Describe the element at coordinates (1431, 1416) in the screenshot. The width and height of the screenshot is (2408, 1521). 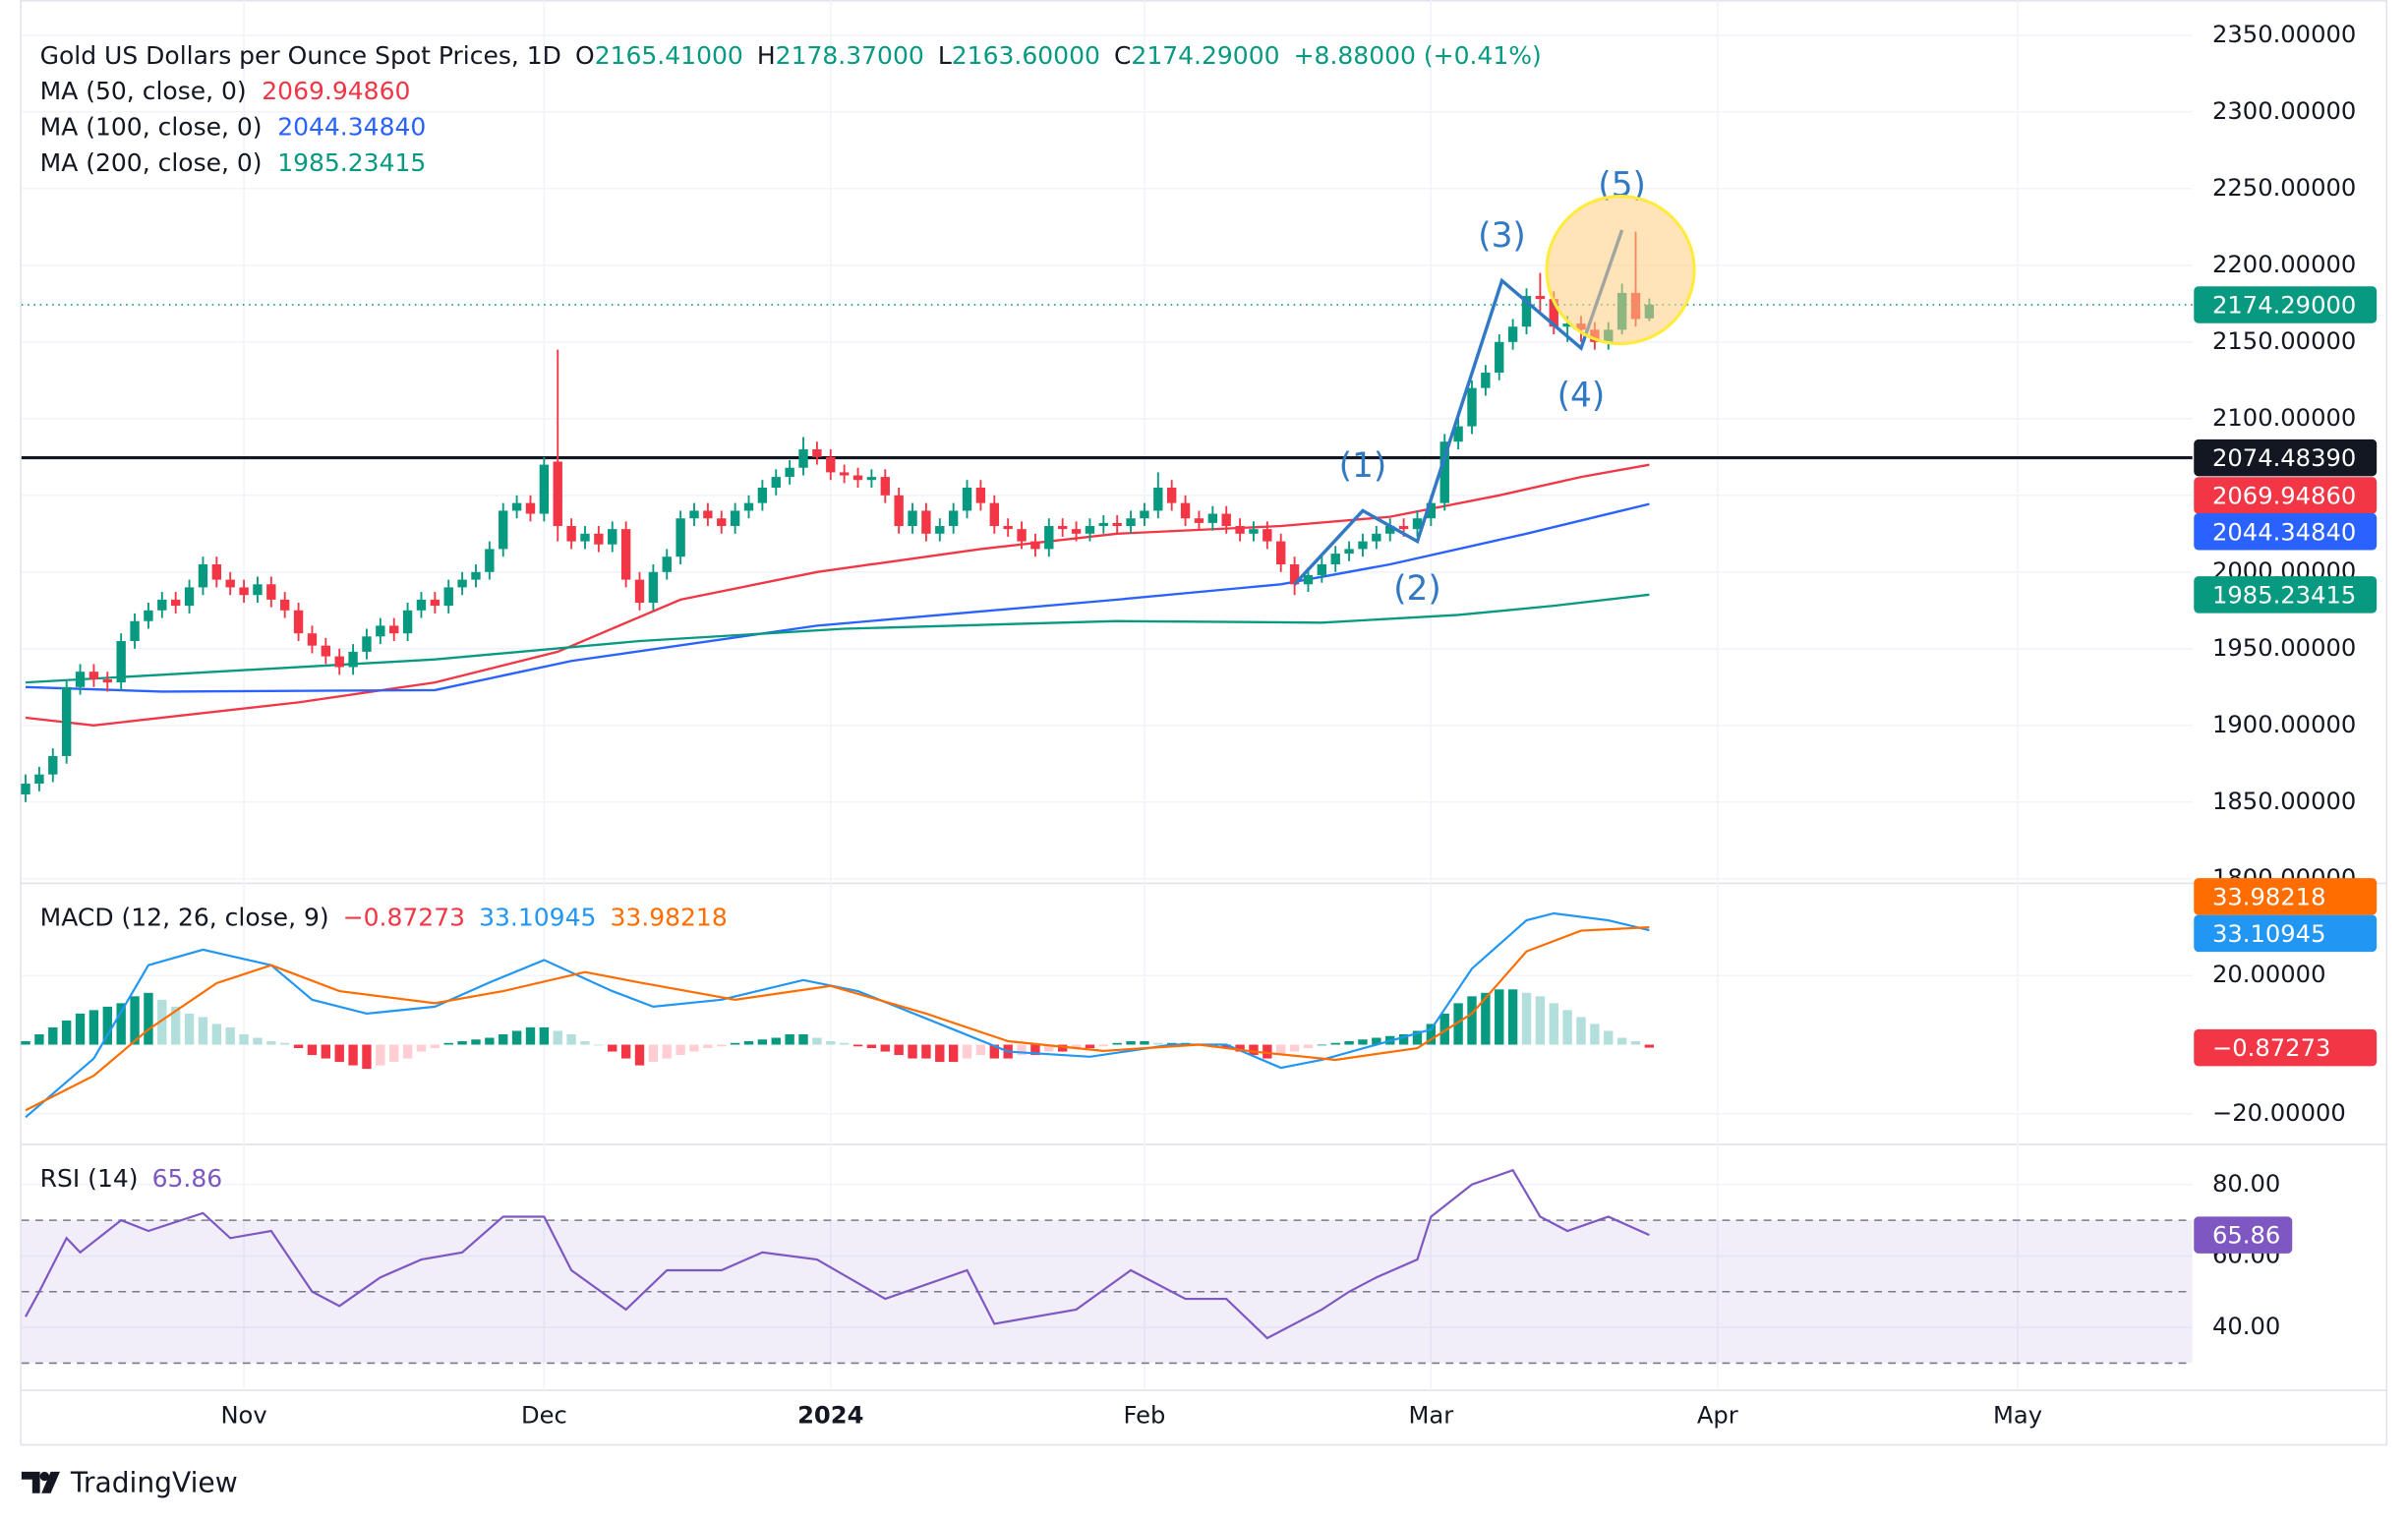
I see `x-tick-label: Mar` at that location.